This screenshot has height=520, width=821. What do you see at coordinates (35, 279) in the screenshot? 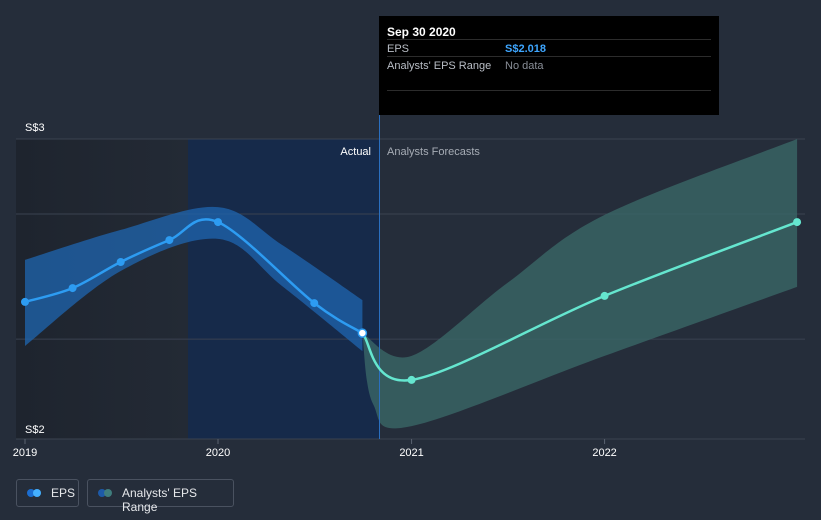
I see `y-tick-labels: S$3 S$2` at bounding box center [35, 279].